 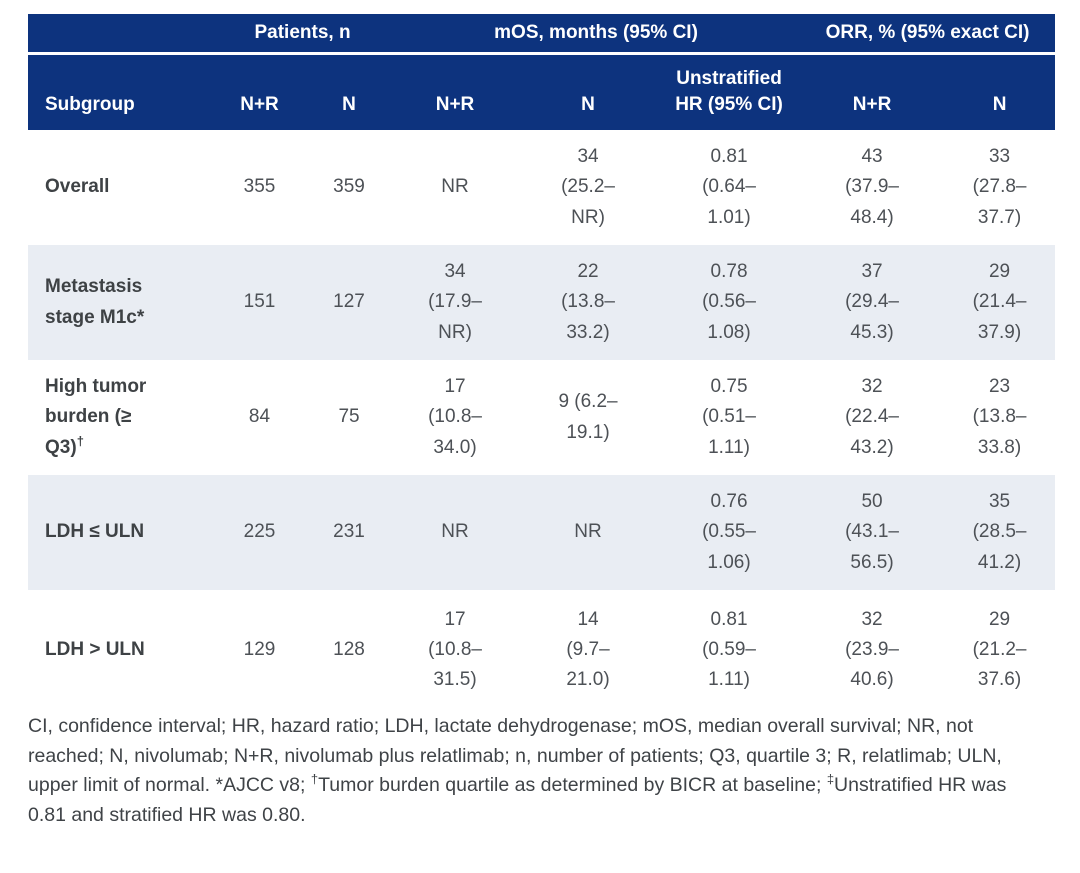 I want to click on cell-hr: 0.81 (0.59– 1.11), so click(x=729, y=649).